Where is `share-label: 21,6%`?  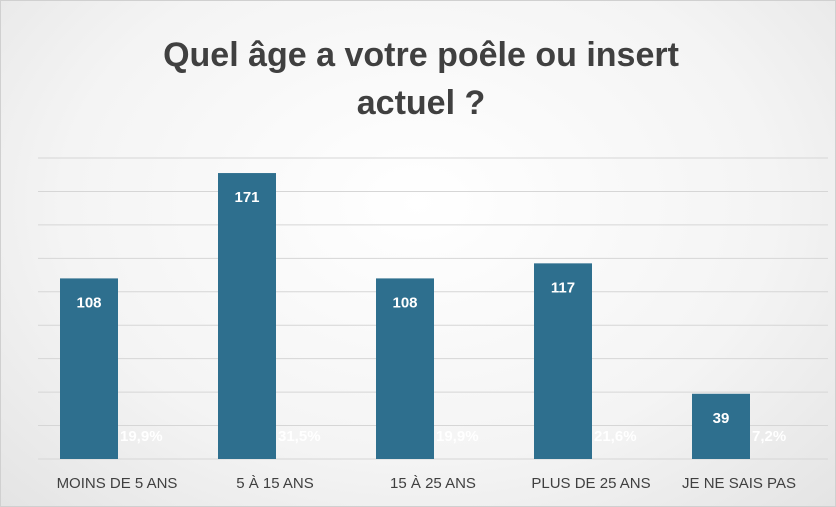 share-label: 21,6% is located at coordinates (615, 436).